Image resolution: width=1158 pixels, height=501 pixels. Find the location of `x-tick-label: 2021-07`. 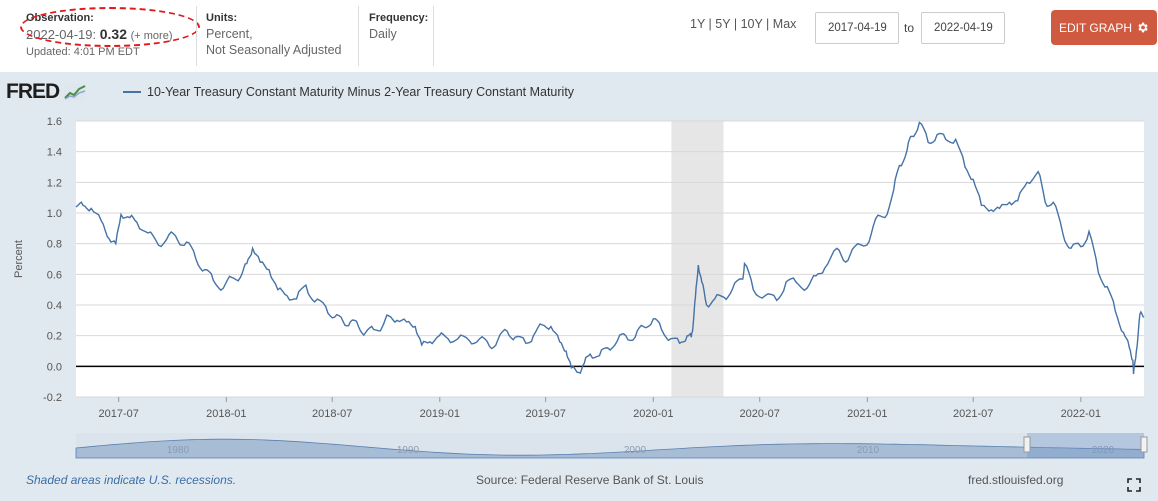

x-tick-label: 2021-07 is located at coordinates (973, 414).